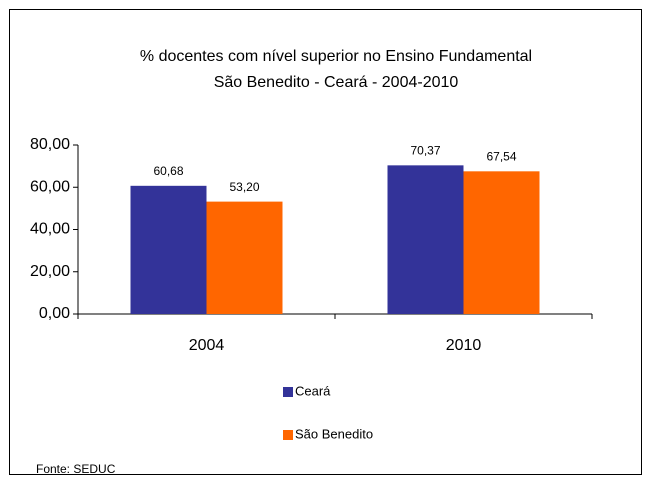  What do you see at coordinates (50, 144) in the screenshot?
I see `y-tick-label: 80,00` at bounding box center [50, 144].